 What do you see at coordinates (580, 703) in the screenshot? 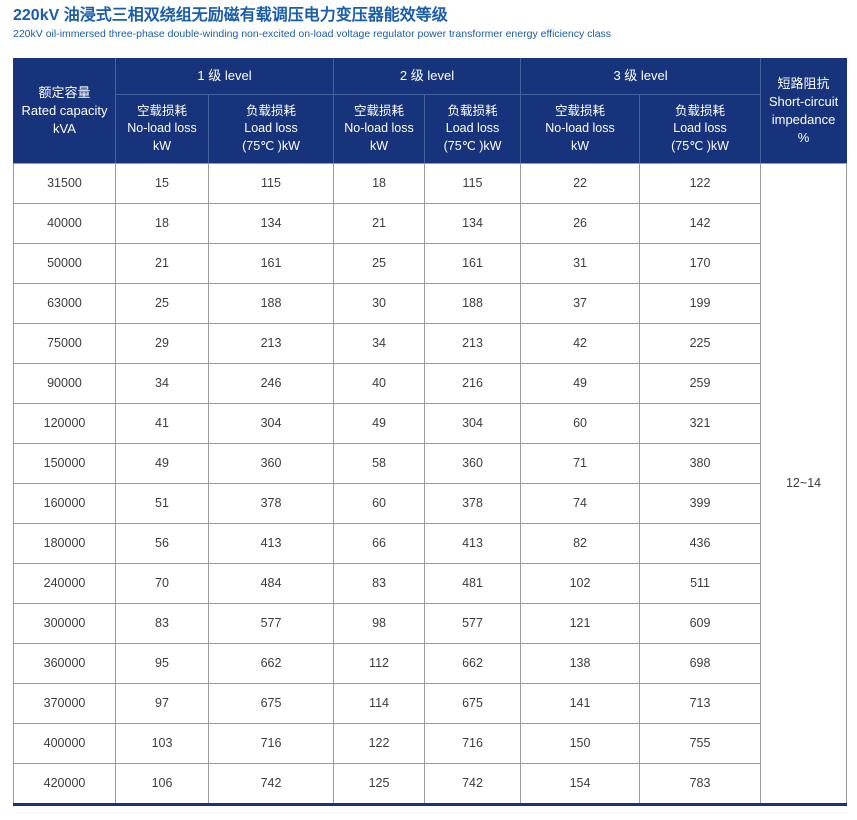
I see `cell-loss-value: 141` at bounding box center [580, 703].